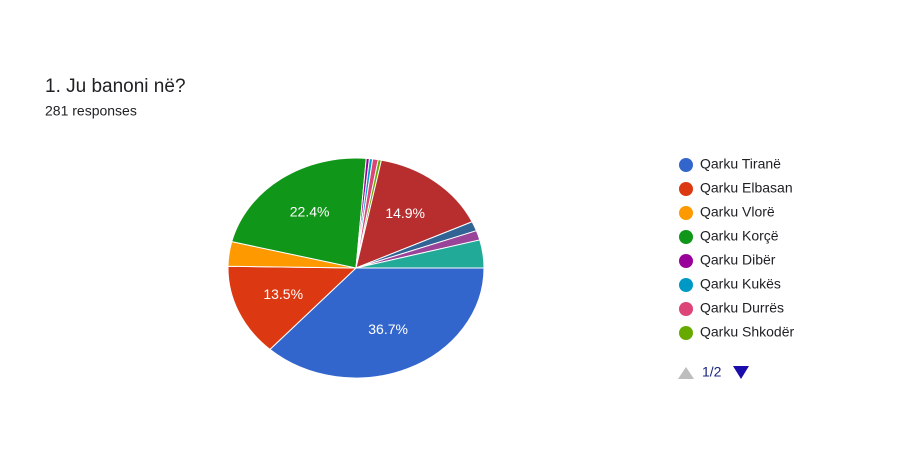  Describe the element at coordinates (740, 284) in the screenshot. I see `legend-label: Qarku Kukës` at that location.